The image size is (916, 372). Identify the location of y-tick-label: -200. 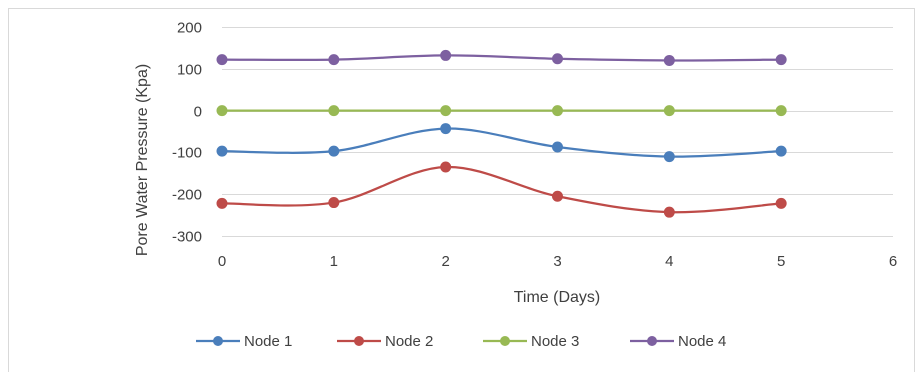
(187, 195).